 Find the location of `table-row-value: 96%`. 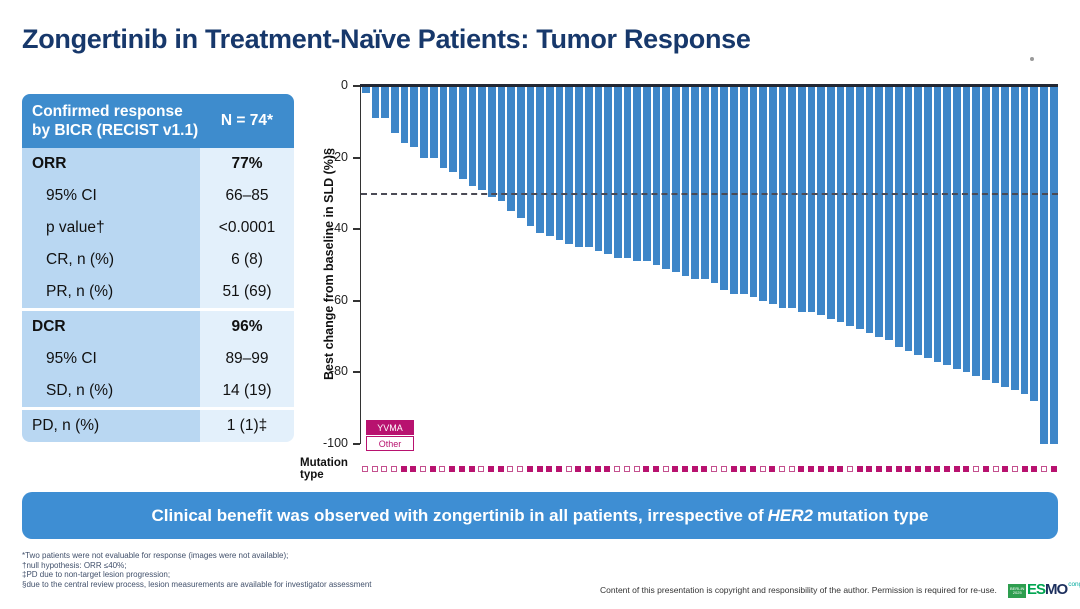

table-row-value: 96% is located at coordinates (247, 327).